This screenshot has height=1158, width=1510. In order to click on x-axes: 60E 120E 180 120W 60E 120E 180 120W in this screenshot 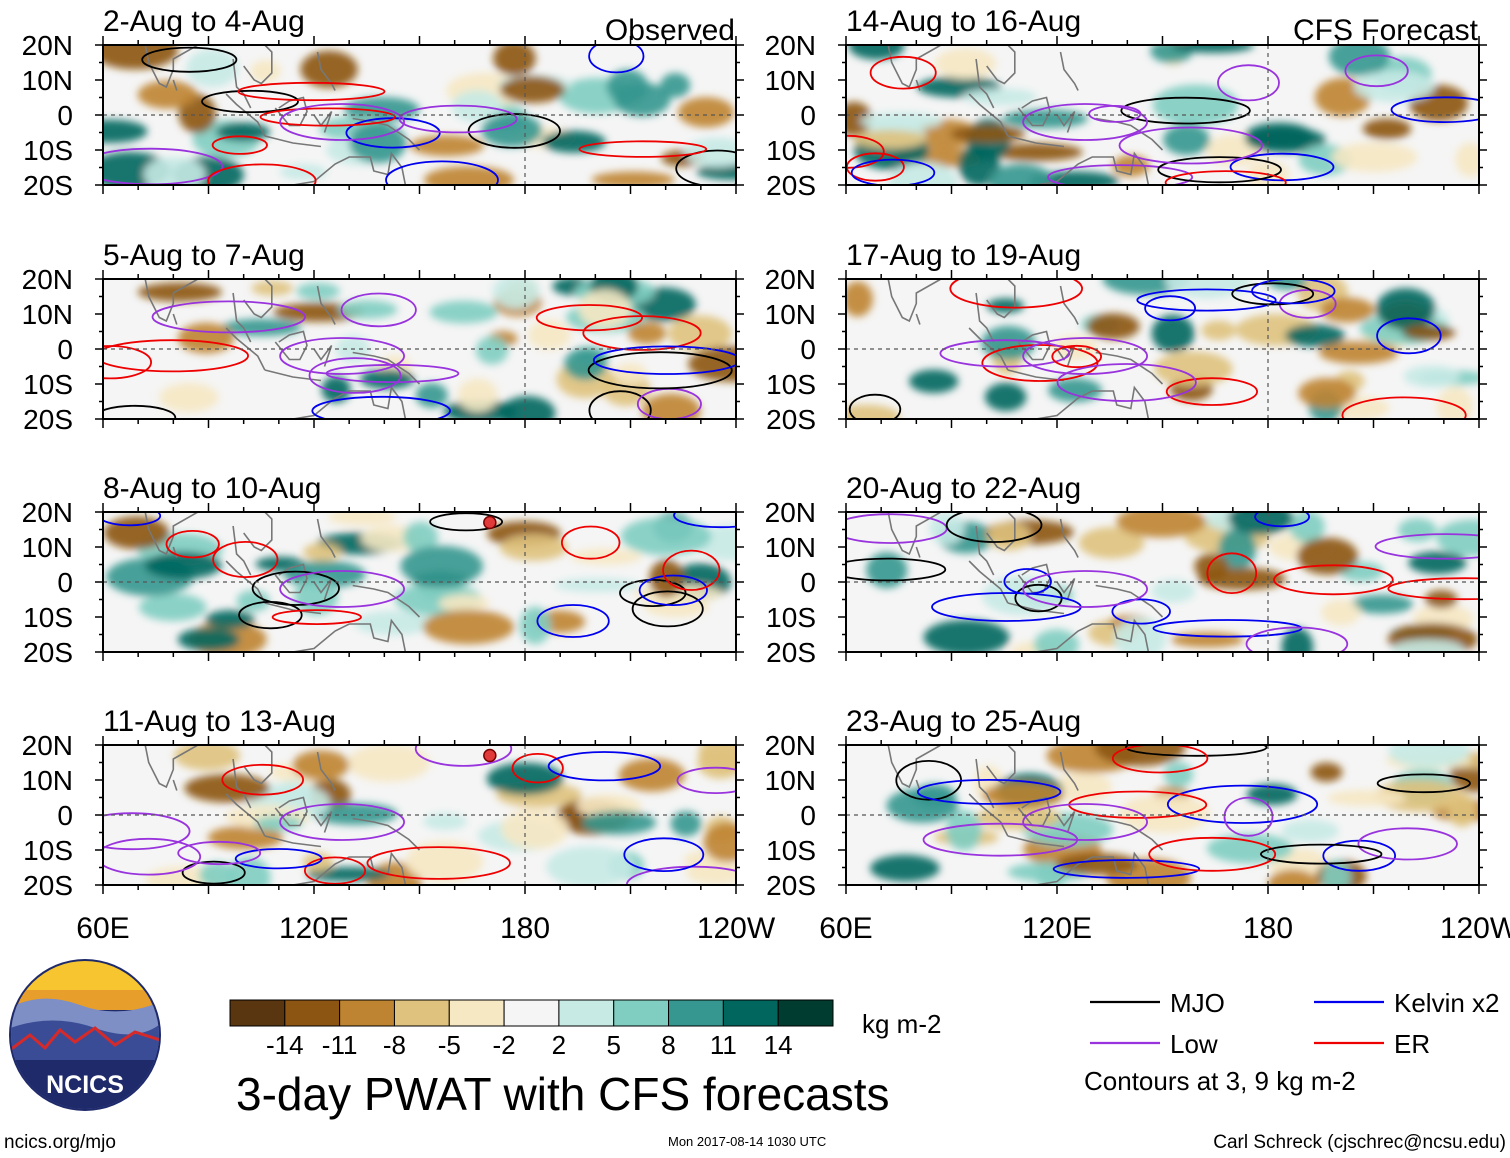, I will do `click(793, 928)`.